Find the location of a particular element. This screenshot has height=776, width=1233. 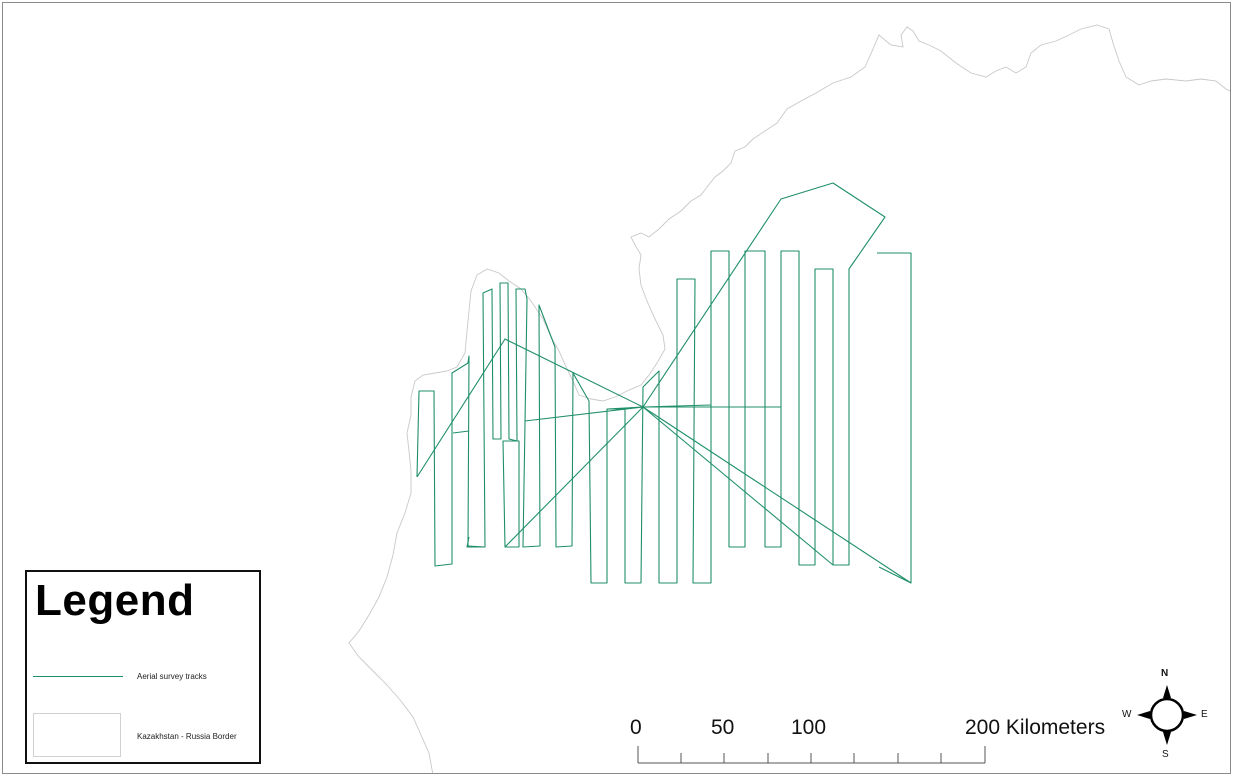

legend-label-tracks: Aerial survey tracks is located at coordinates (172, 676).